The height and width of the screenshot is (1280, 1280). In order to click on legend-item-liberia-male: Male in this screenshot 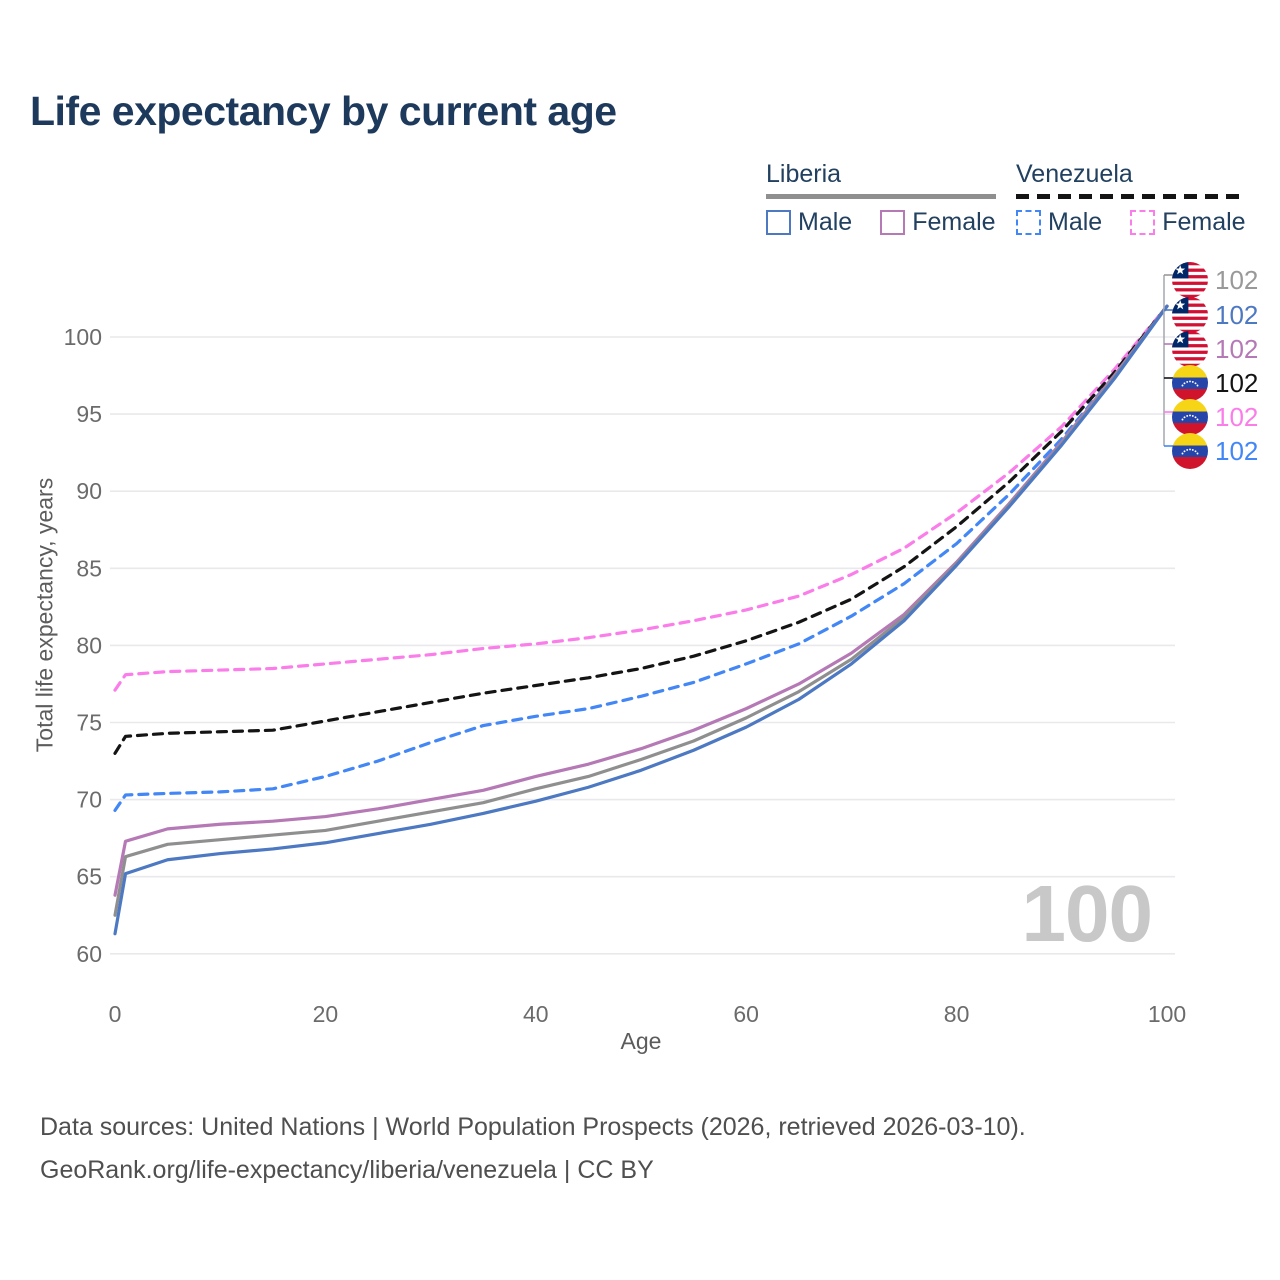, I will do `click(809, 222)`.